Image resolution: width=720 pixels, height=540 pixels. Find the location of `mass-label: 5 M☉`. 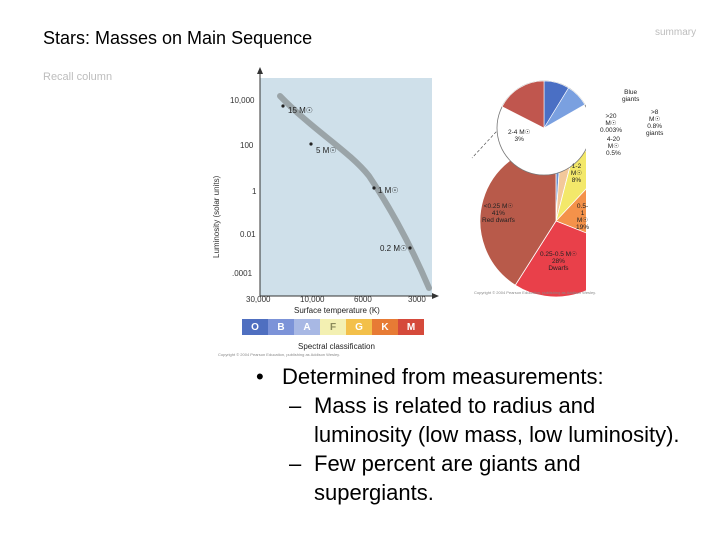

mass-label: 5 M☉ is located at coordinates (326, 150).